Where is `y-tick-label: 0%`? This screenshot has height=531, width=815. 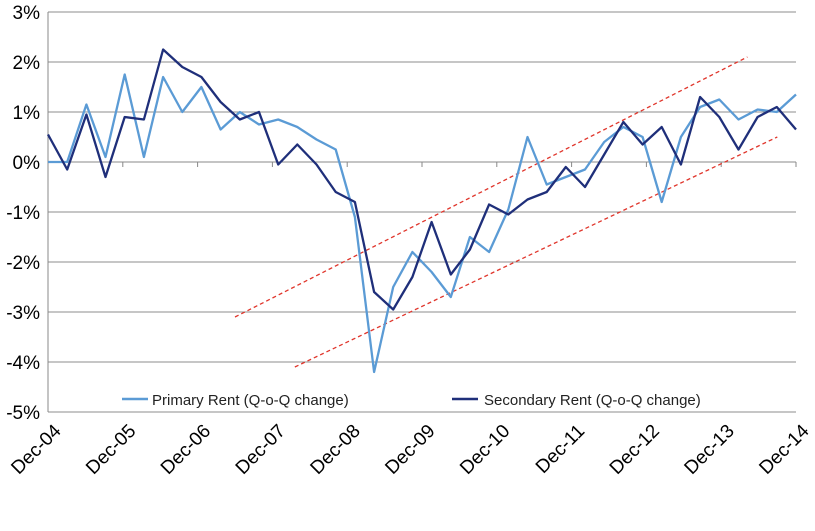 y-tick-label: 0% is located at coordinates (27, 163).